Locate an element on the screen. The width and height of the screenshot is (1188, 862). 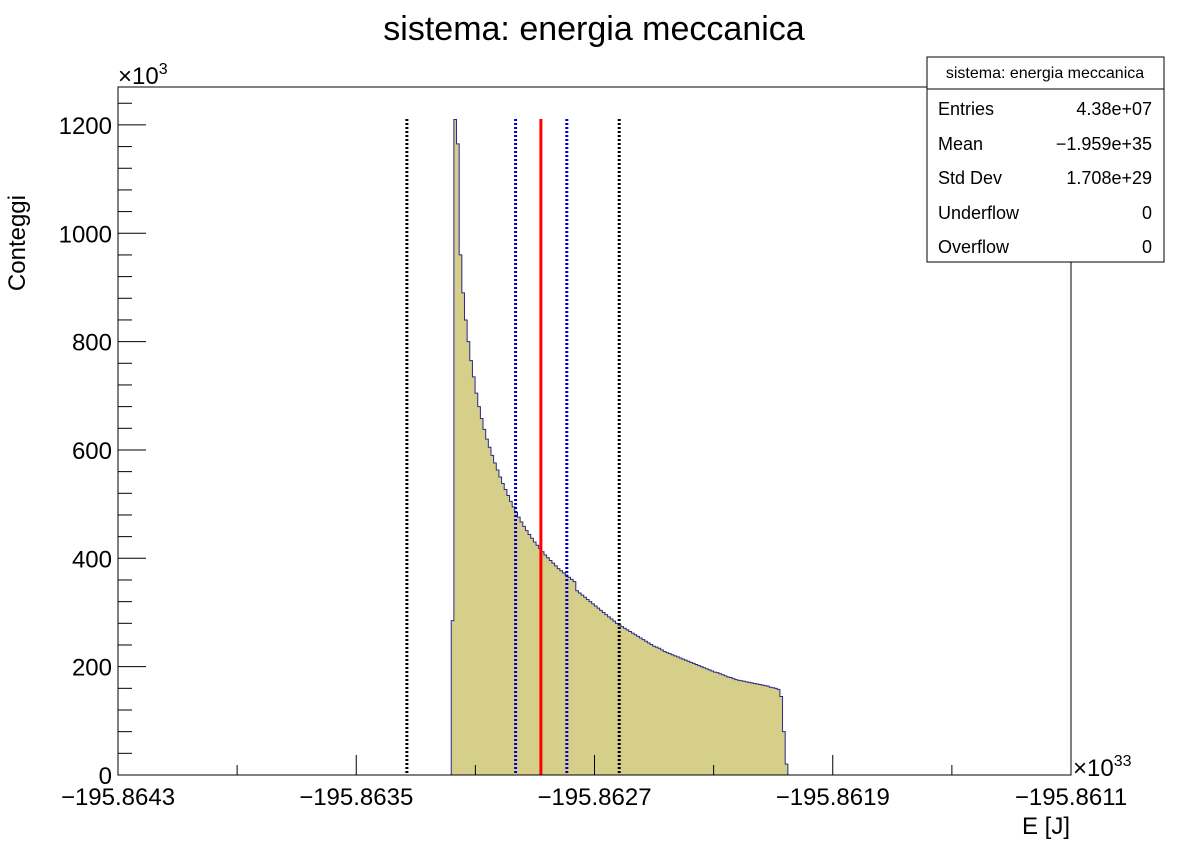
stats-label-underflow: Underflow is located at coordinates (979, 213).